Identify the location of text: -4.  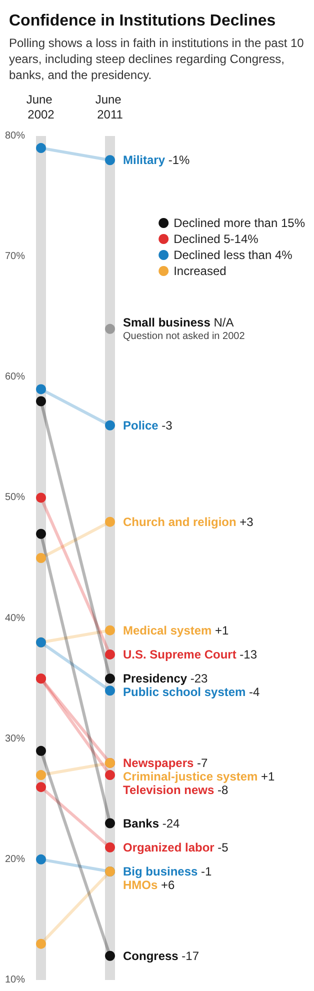
(254, 692).